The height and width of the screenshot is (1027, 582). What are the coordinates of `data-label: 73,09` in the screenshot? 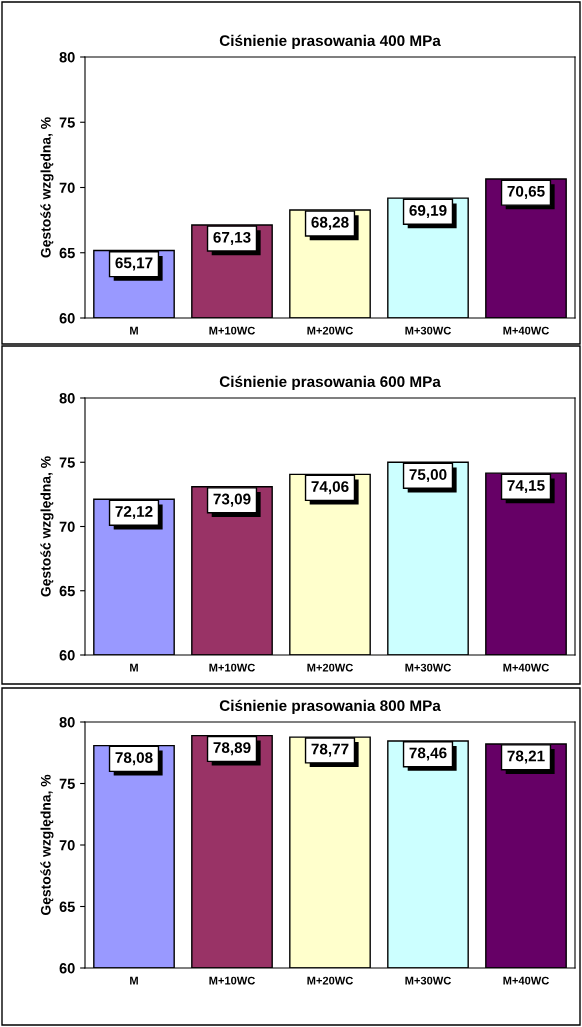 It's located at (232, 500).